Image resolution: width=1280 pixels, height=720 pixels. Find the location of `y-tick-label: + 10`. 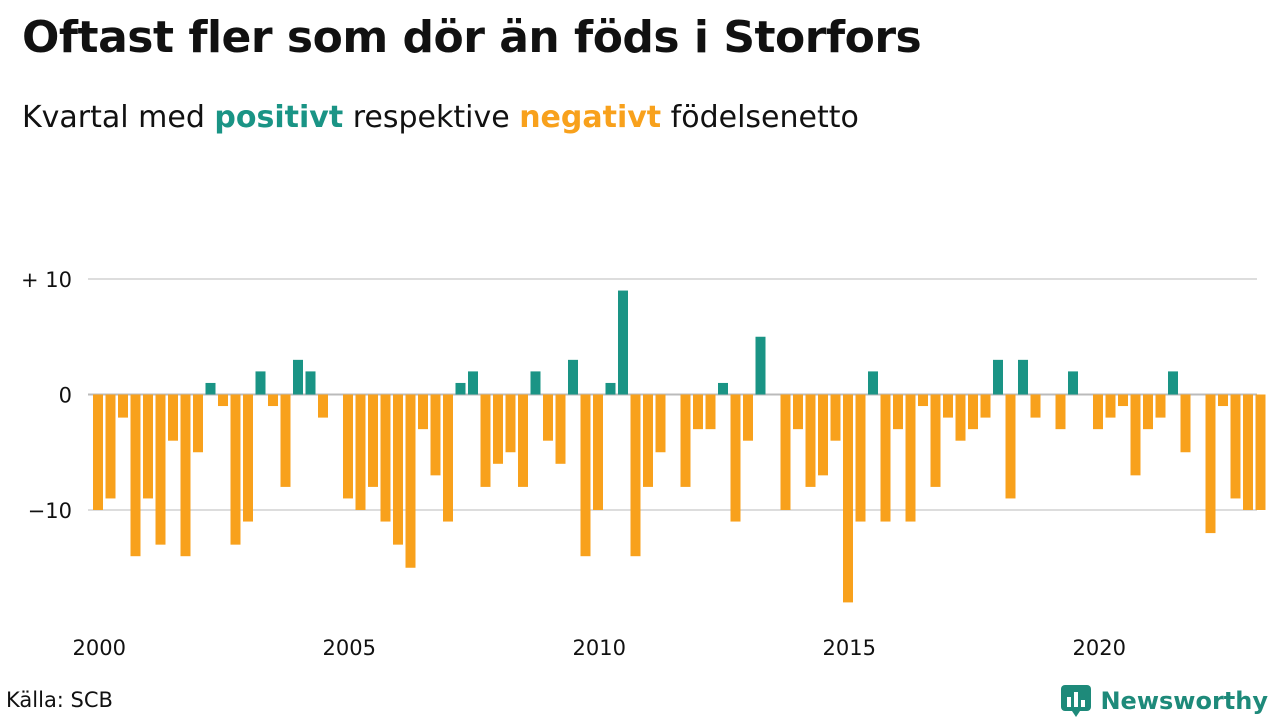

y-tick-label: + 10 is located at coordinates (46, 280).